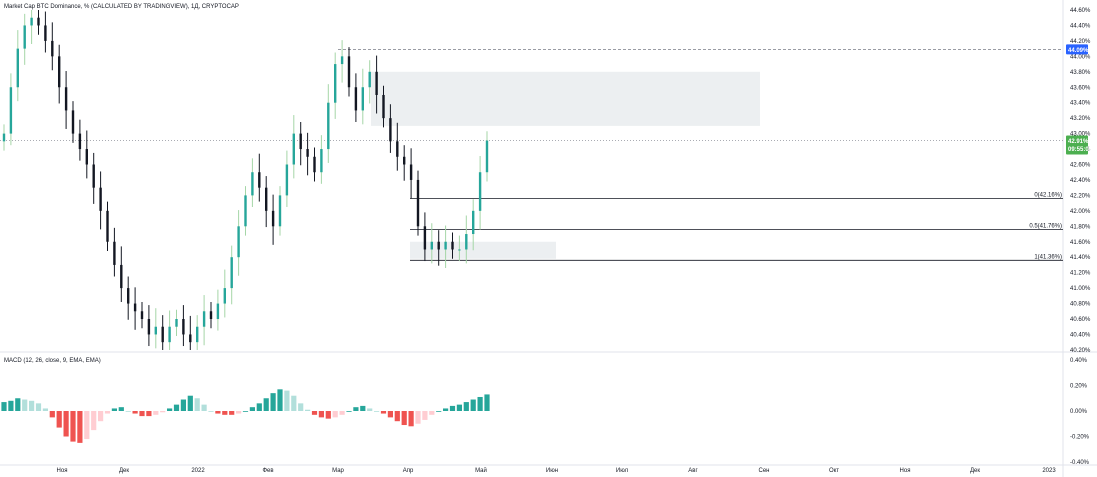 This screenshot has width=1097, height=477. Describe the element at coordinates (565, 98) in the screenshot. I see `supply-zone` at that location.